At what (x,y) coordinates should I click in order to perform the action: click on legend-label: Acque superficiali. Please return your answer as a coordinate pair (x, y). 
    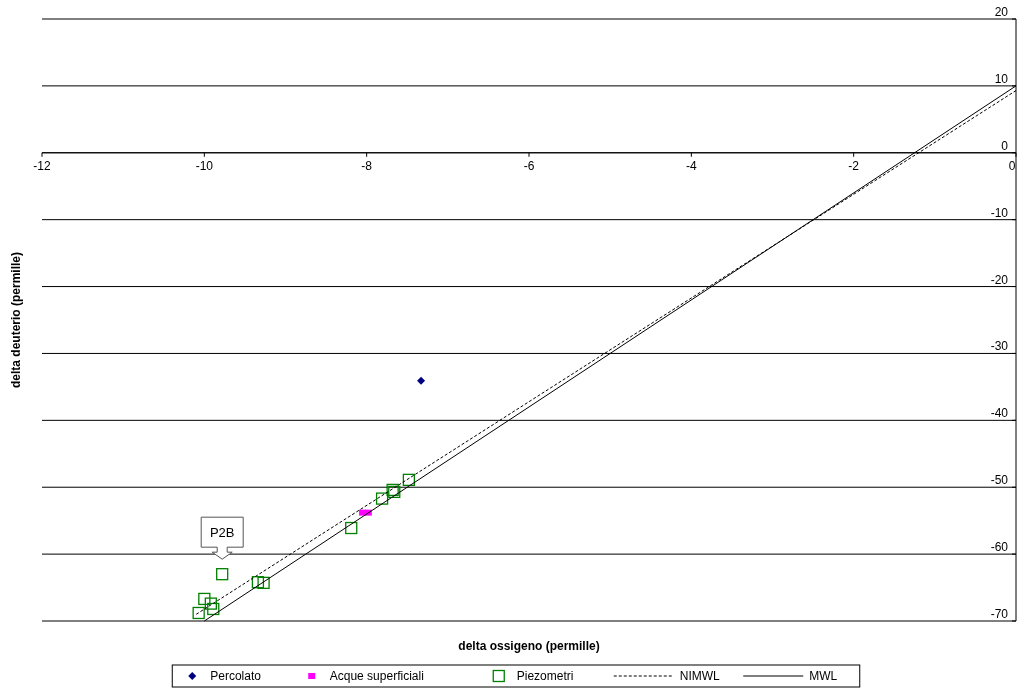
    Looking at the image, I should click on (376, 676).